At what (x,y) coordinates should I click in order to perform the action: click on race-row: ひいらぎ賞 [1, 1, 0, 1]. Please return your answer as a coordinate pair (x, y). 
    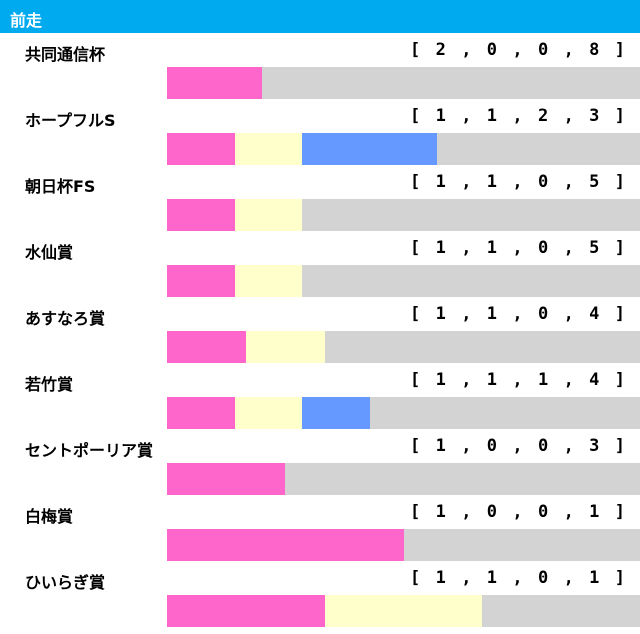
    Looking at the image, I should click on (320, 594).